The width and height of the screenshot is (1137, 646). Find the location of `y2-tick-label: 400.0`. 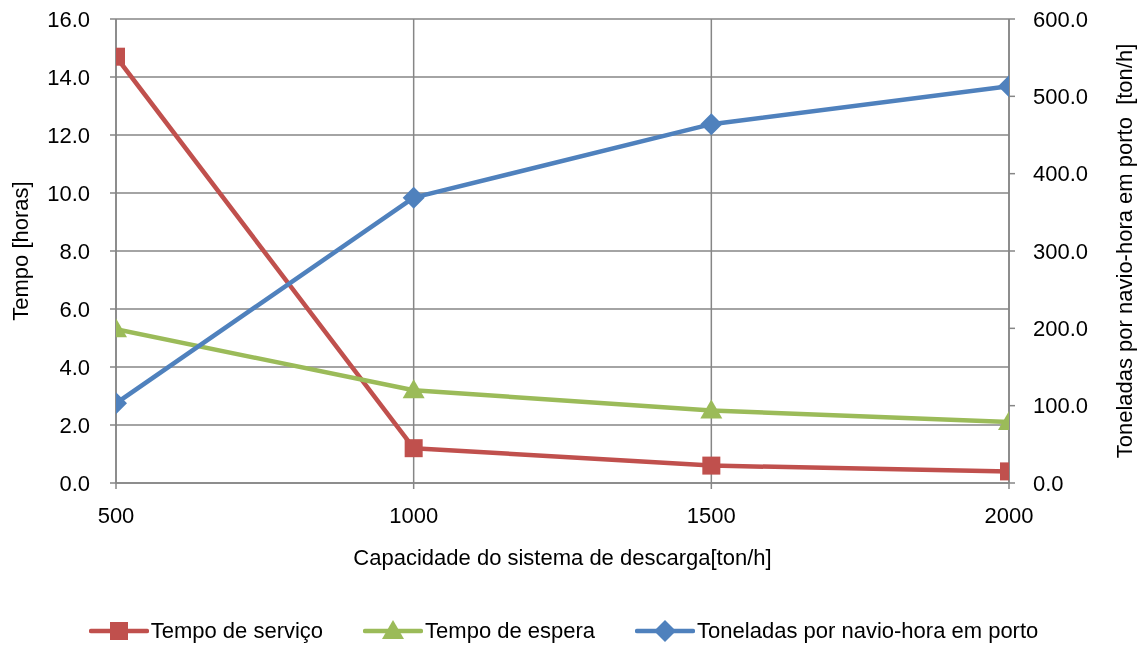

y2-tick-label: 400.0 is located at coordinates (1061, 174).